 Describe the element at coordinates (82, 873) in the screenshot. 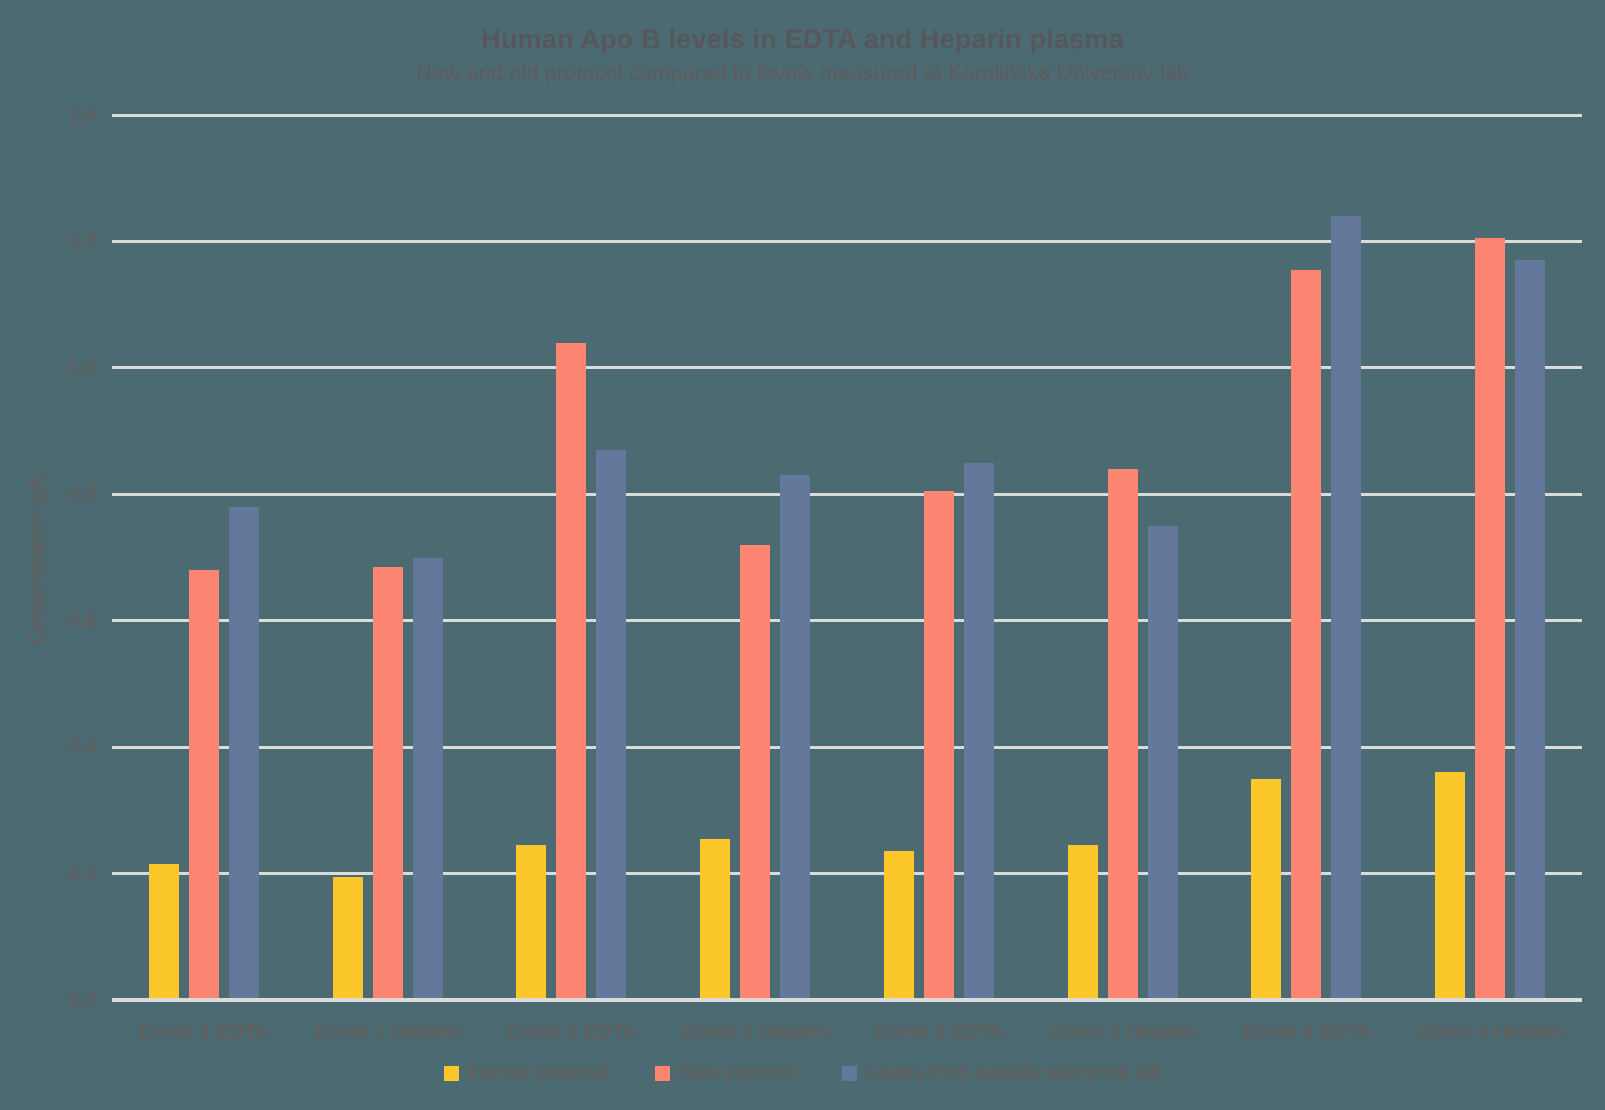

I see `y-tick-label: 0,2` at that location.